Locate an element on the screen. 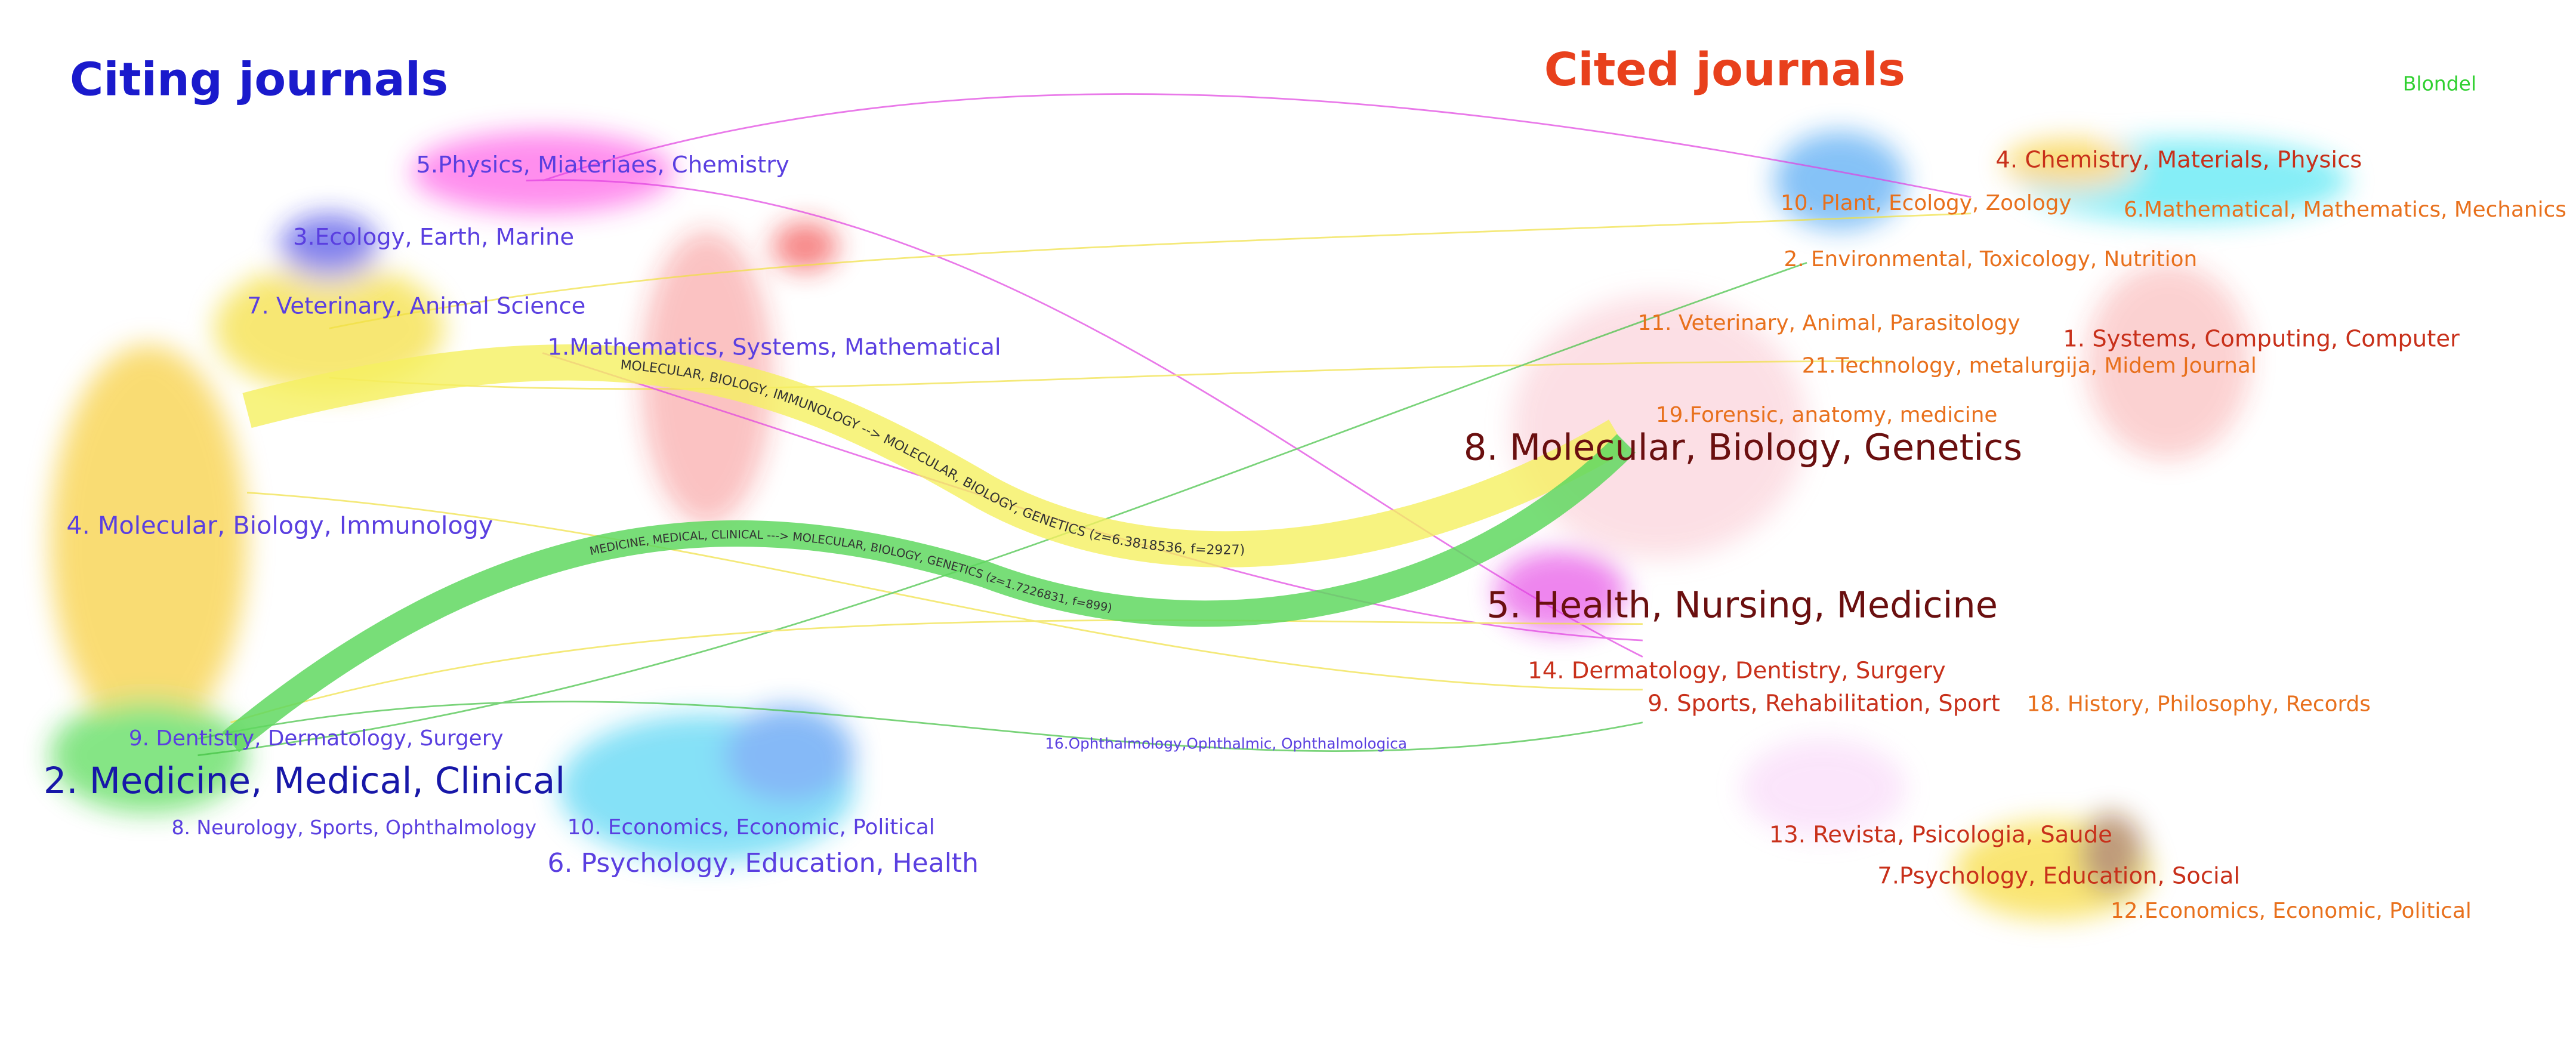 The height and width of the screenshot is (1064, 2576). cited-label: 14. Dermatology, Dentistry, Surgery is located at coordinates (1737, 670).